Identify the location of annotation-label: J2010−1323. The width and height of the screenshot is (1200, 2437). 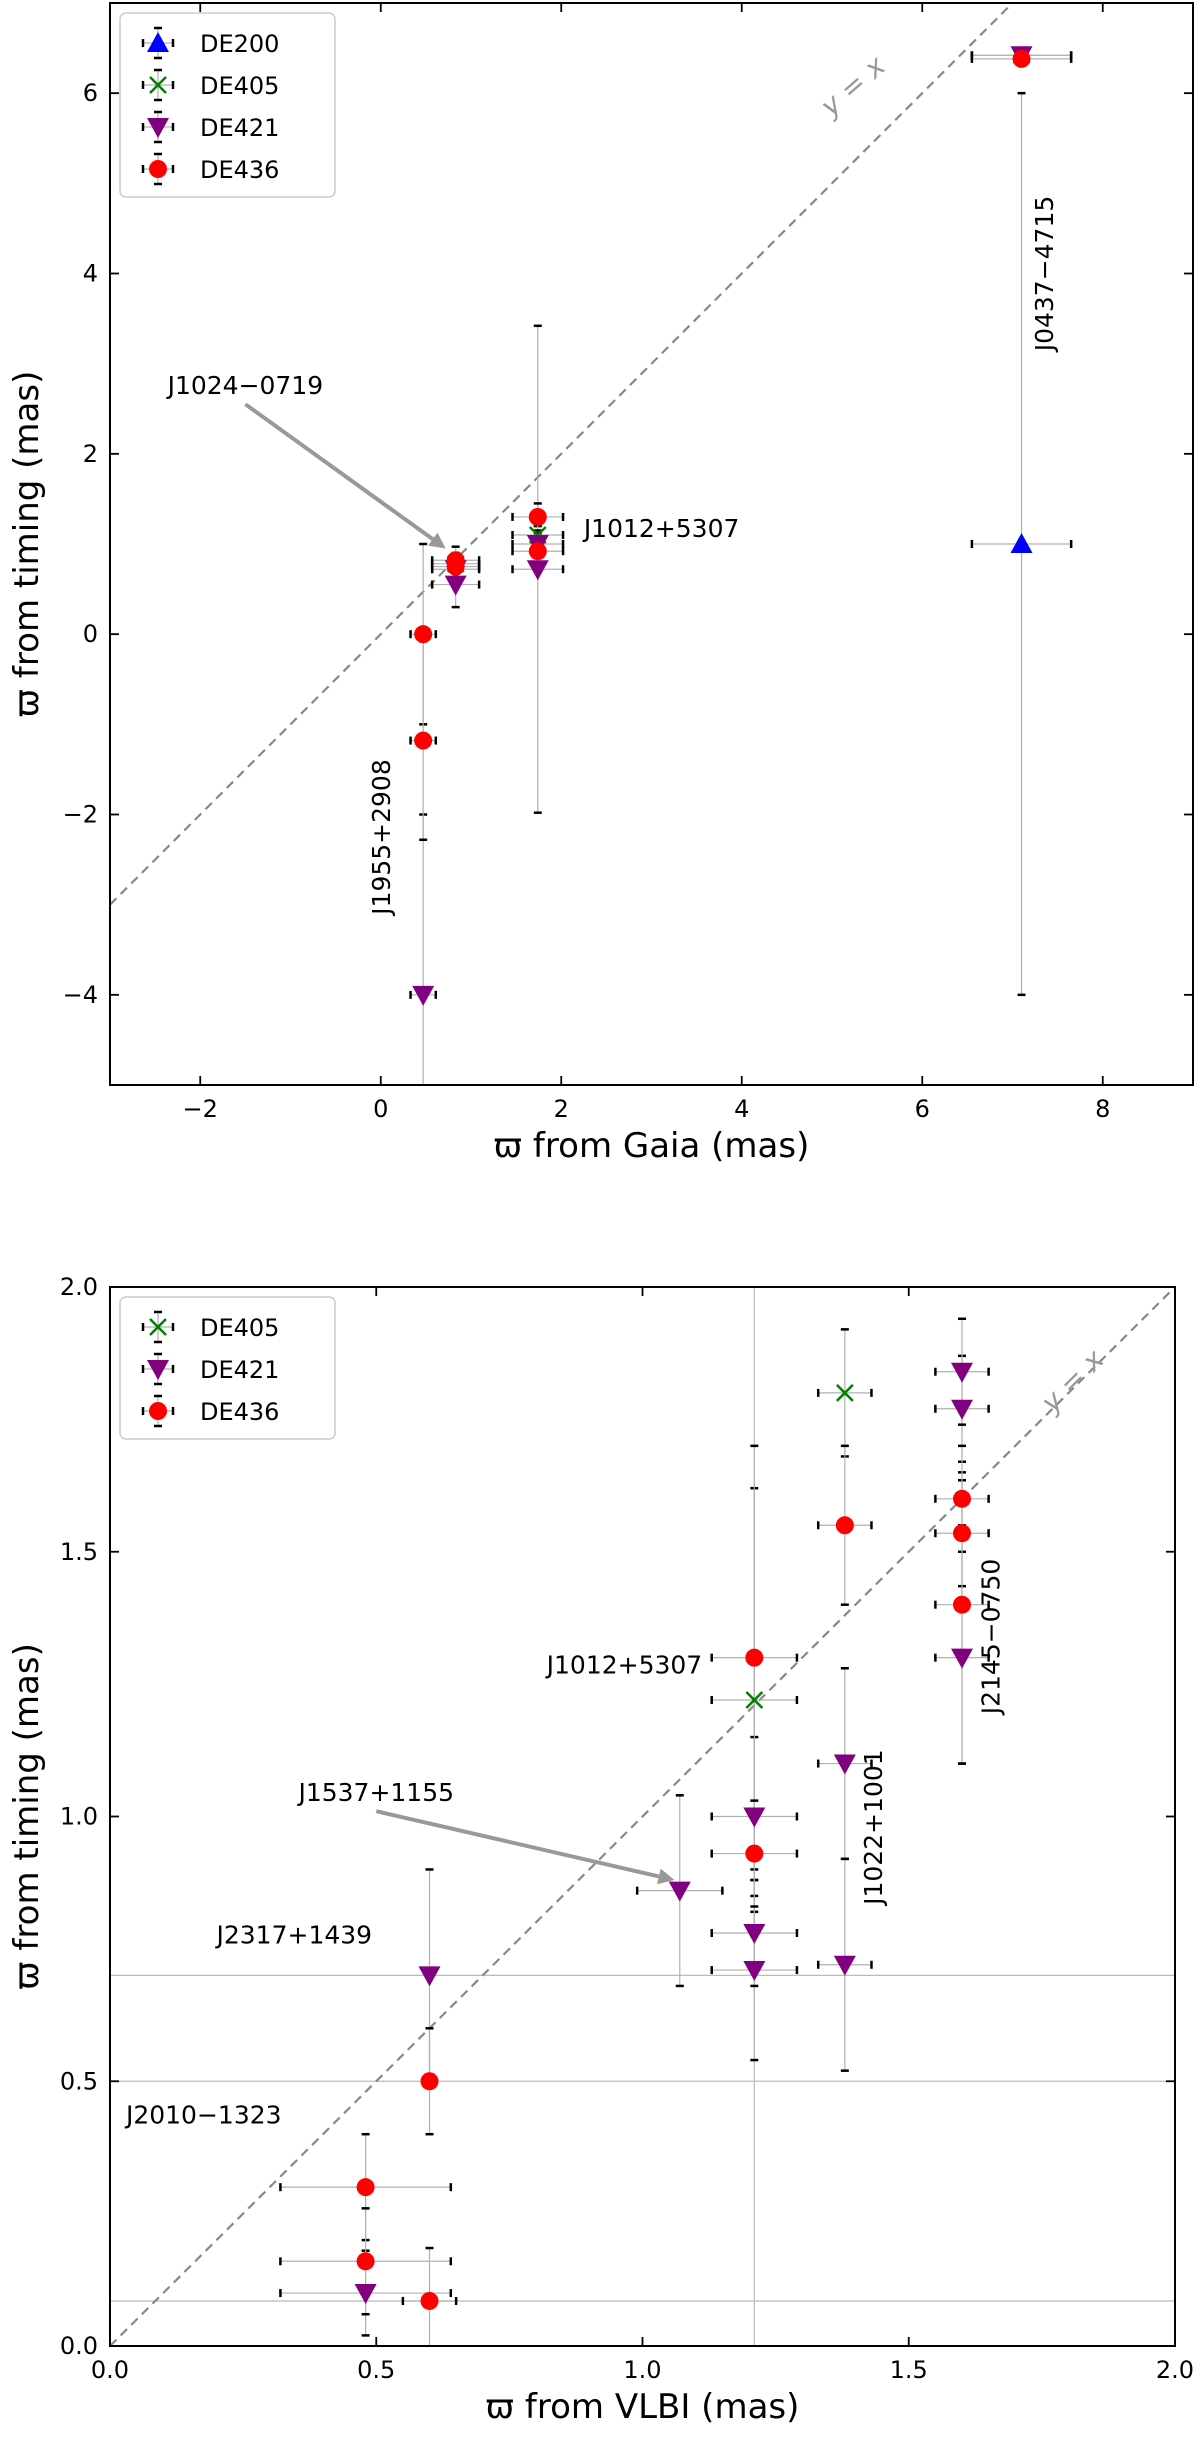
(203, 2115).